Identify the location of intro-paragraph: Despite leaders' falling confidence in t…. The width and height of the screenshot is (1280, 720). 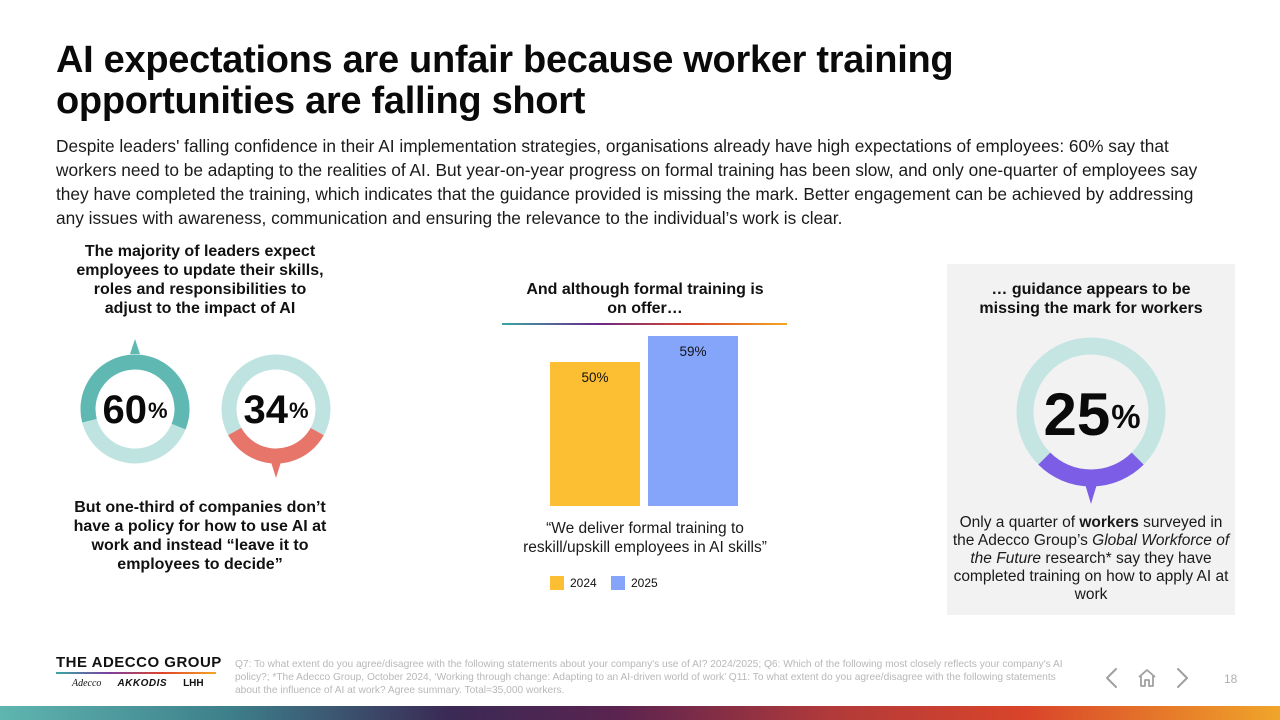
(627, 182).